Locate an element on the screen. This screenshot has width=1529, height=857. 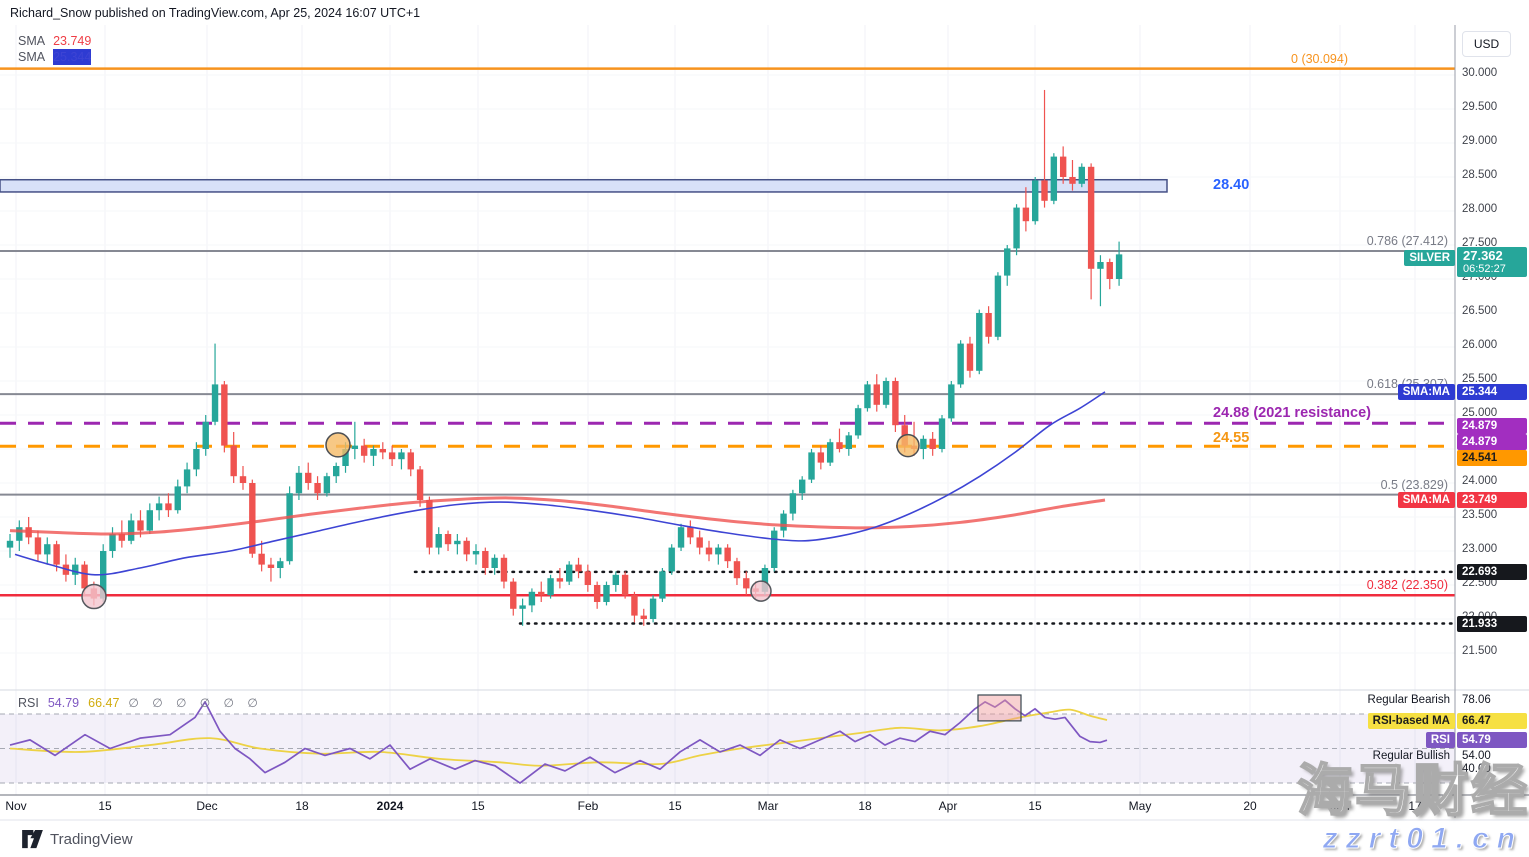
sma-fast-label: SMA is located at coordinates (32, 57).